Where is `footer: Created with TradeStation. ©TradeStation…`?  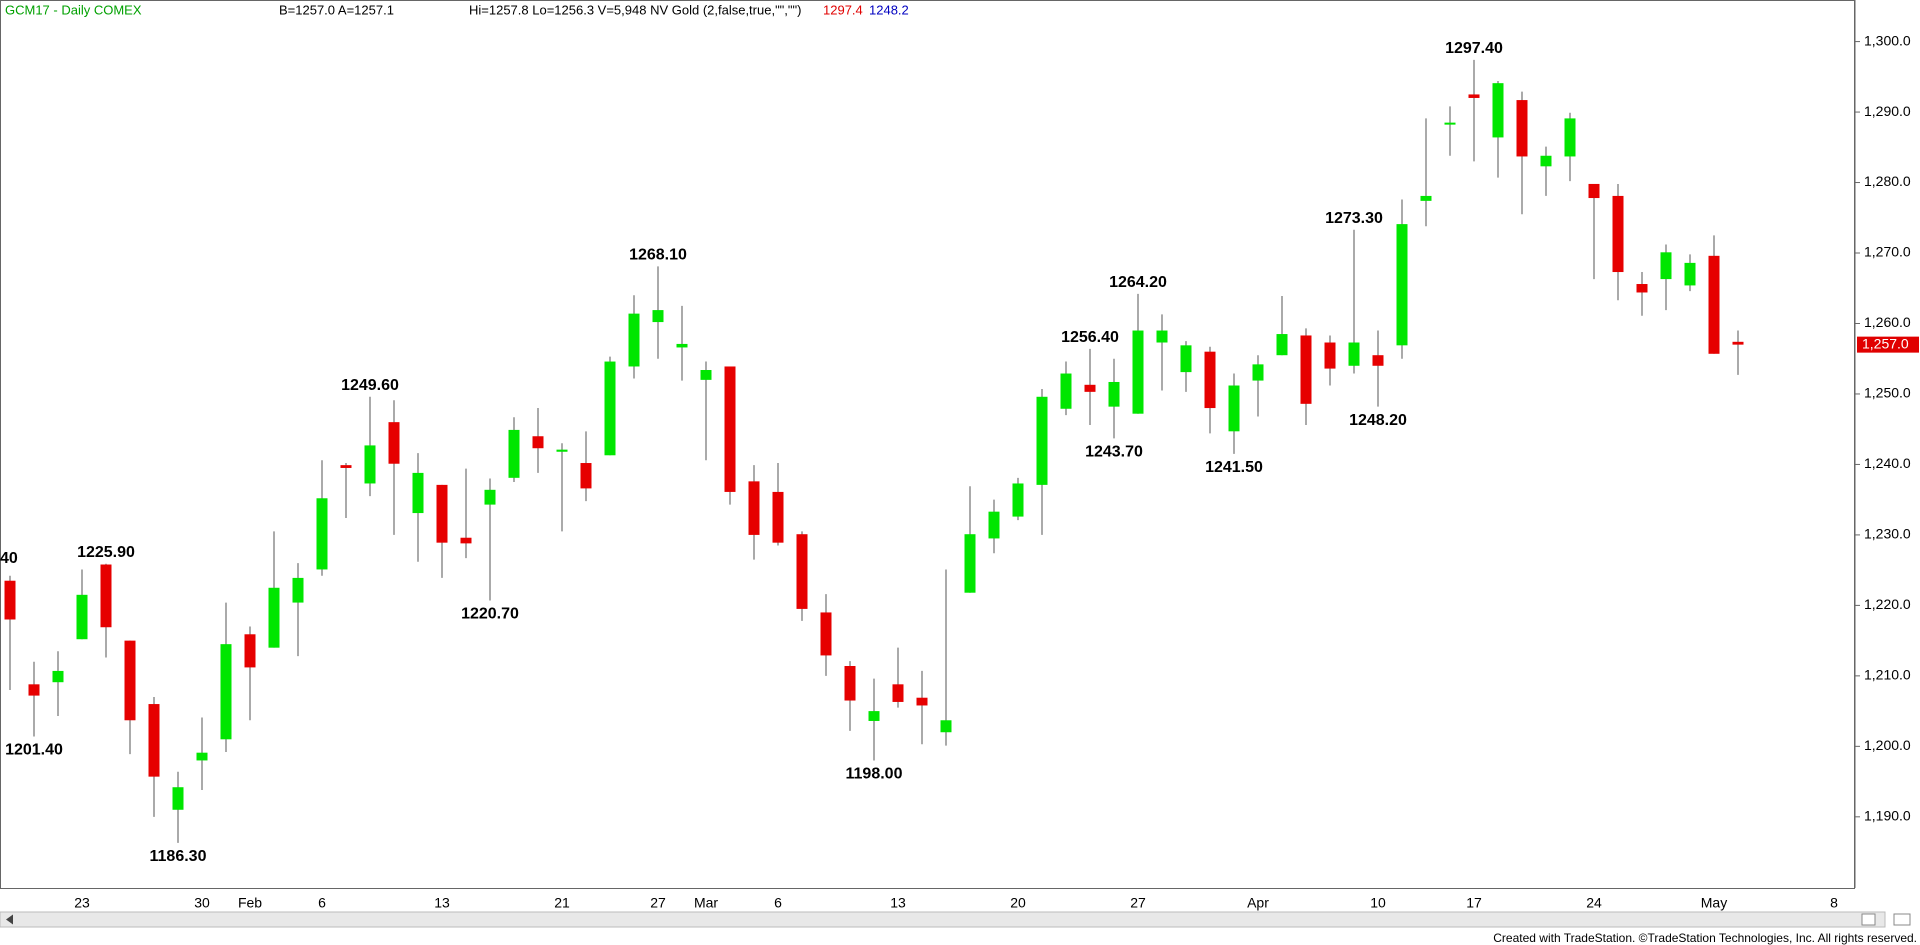
footer: Created with TradeStation. ©TradeStation… is located at coordinates (1705, 938).